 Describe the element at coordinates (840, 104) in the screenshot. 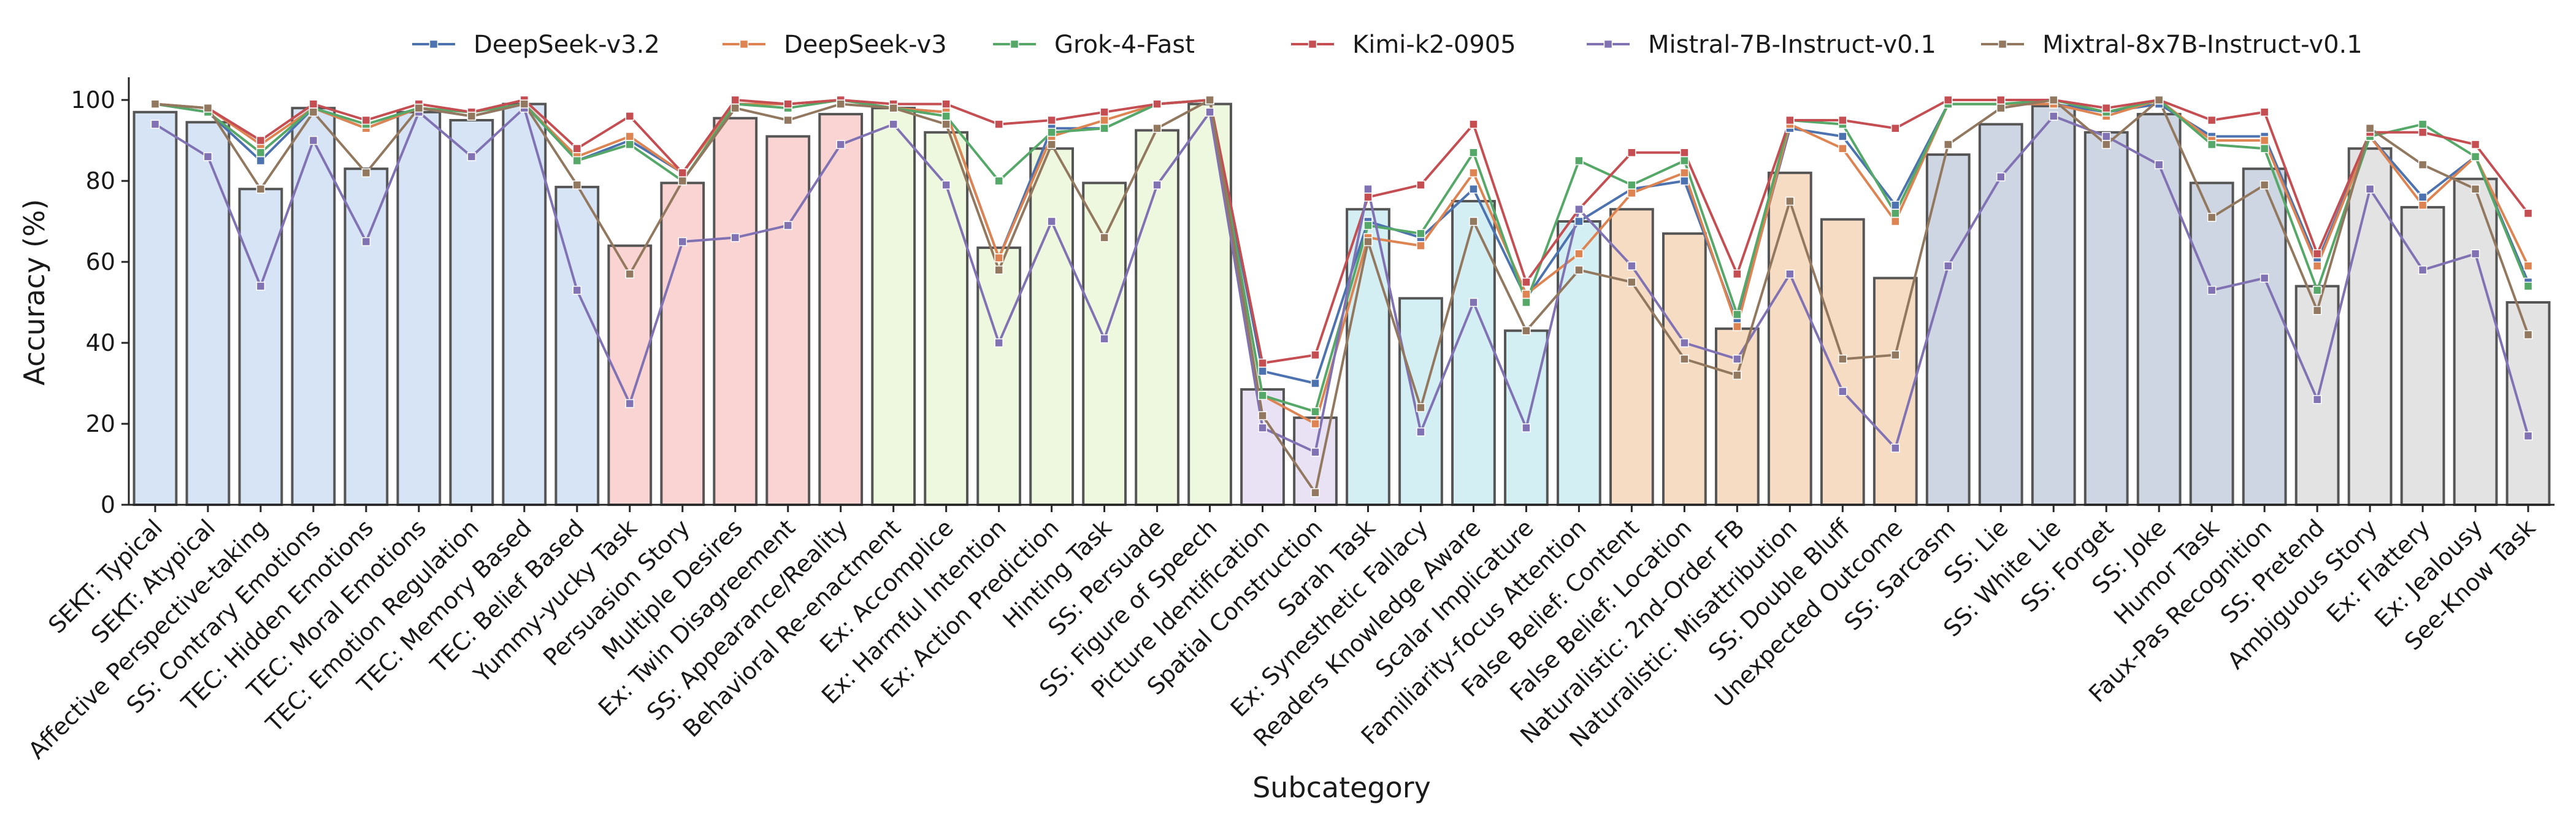

I see `point-mixtral-8x7b-instruct-v0-1-ss-appearance-reality` at that location.